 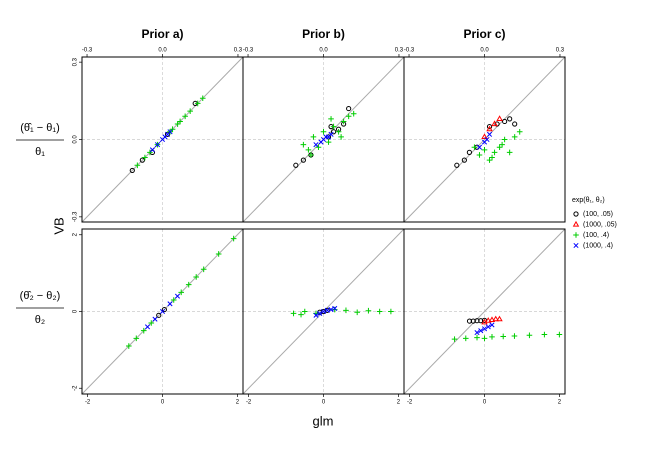 What do you see at coordinates (40, 152) in the screenshot?
I see `row-label-denominator: θ₁` at bounding box center [40, 152].